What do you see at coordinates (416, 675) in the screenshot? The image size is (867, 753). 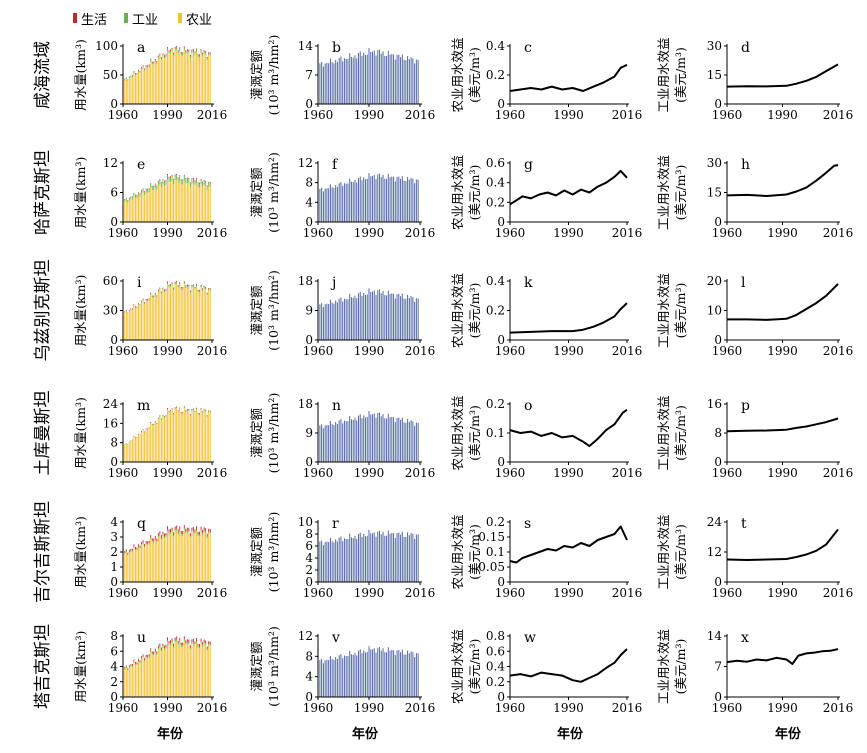 I see `bar-irrigation-2015` at bounding box center [416, 675].